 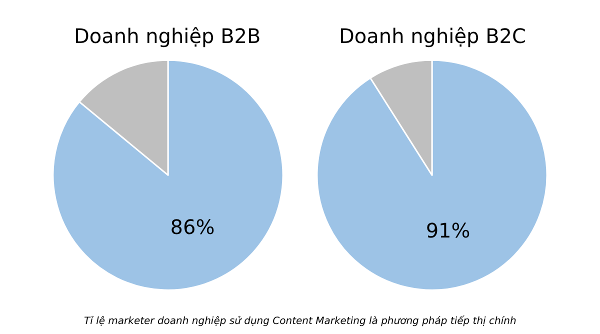 I want to click on chart-title: Doanh nghiệp B2C, so click(x=432, y=36).